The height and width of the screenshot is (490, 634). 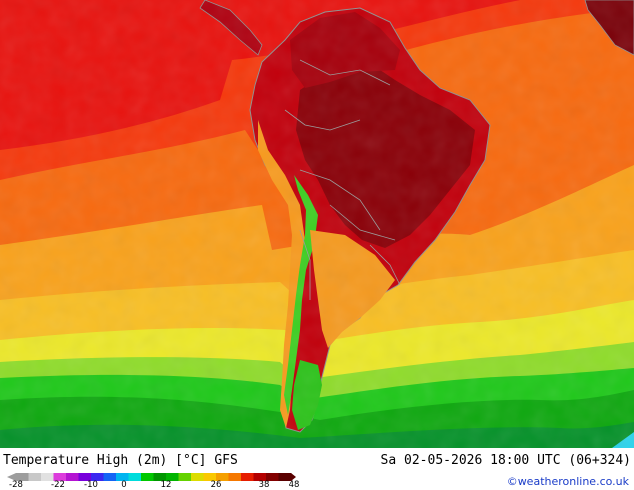 What do you see at coordinates (264, 485) in the screenshot?
I see `scale-tick-label: 38` at bounding box center [264, 485].